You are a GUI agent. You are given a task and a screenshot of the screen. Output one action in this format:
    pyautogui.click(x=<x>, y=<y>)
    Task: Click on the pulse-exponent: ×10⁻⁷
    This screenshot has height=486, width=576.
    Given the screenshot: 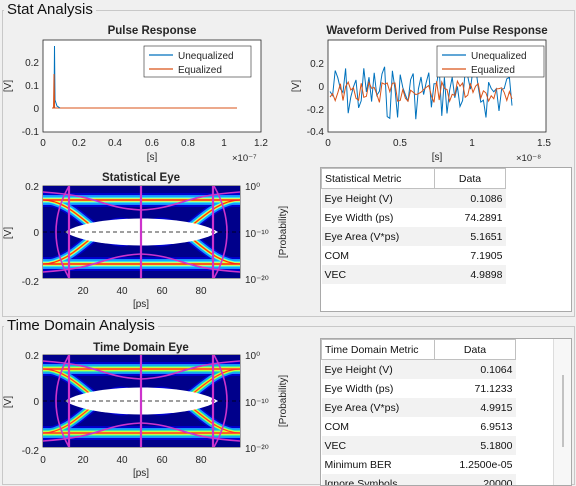 What is the action you would take?
    pyautogui.click(x=244, y=158)
    